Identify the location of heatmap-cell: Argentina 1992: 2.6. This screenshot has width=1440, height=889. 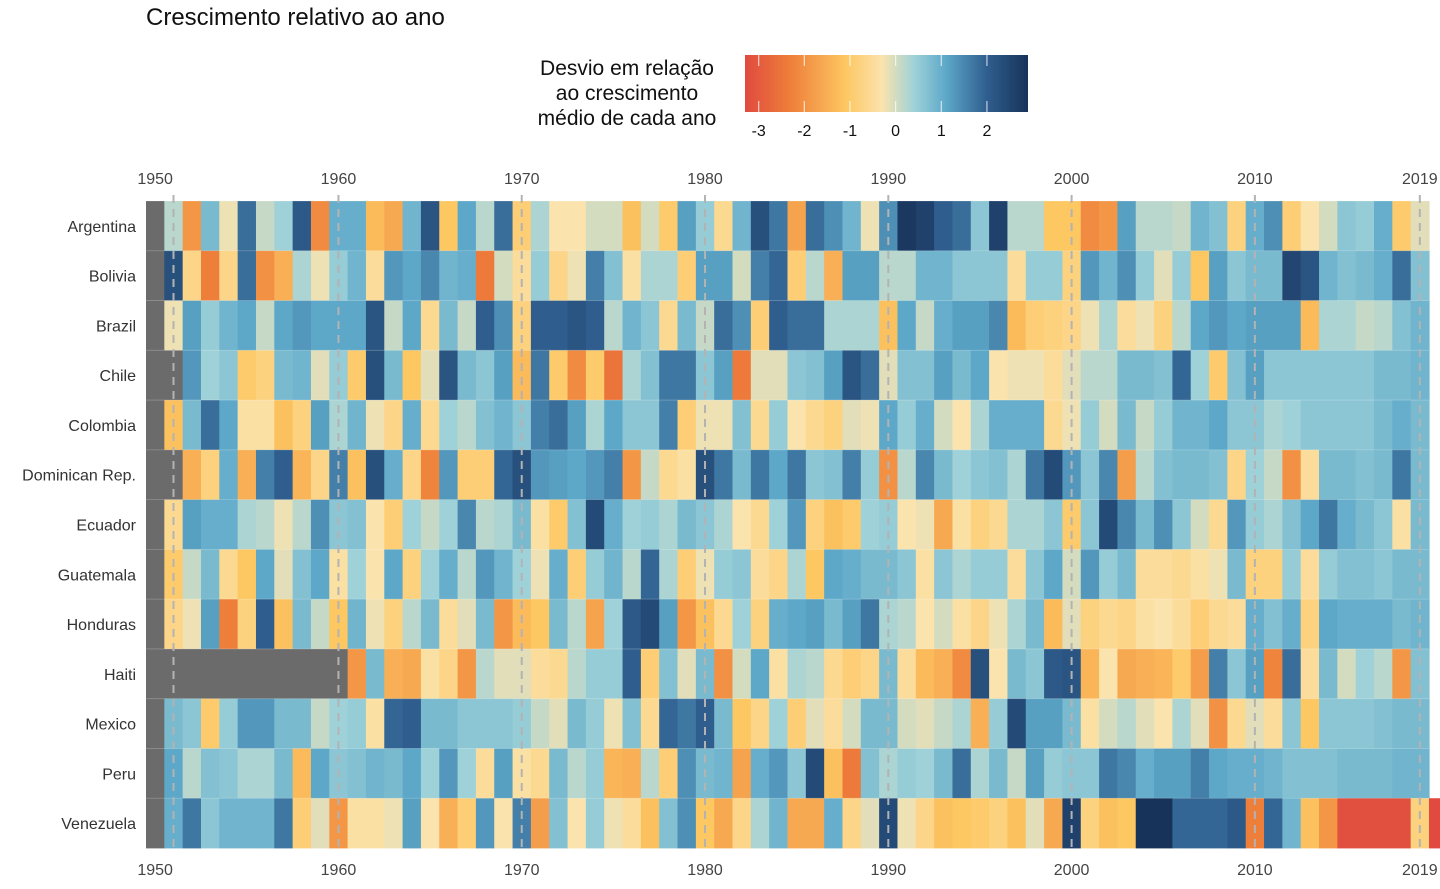
(925, 226).